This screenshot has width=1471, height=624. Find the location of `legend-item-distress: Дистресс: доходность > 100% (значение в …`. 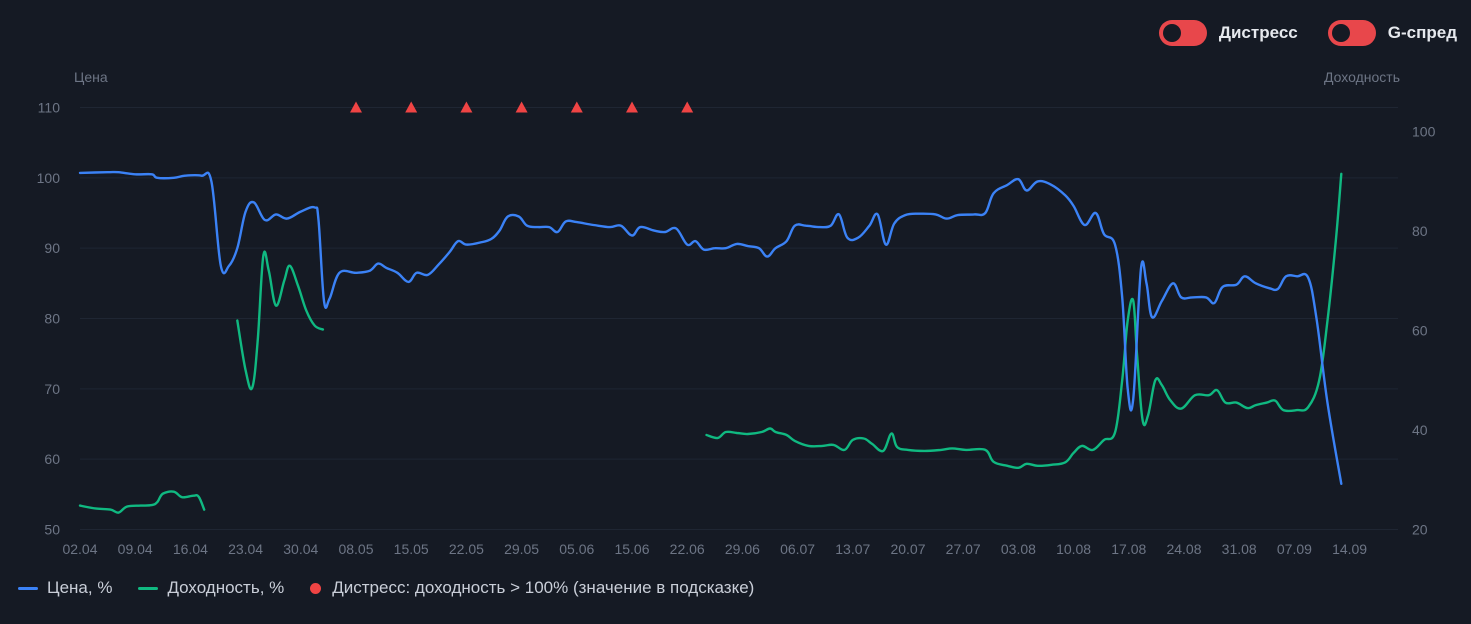

legend-item-distress: Дистресс: доходность > 100% (значение в … is located at coordinates (532, 588).